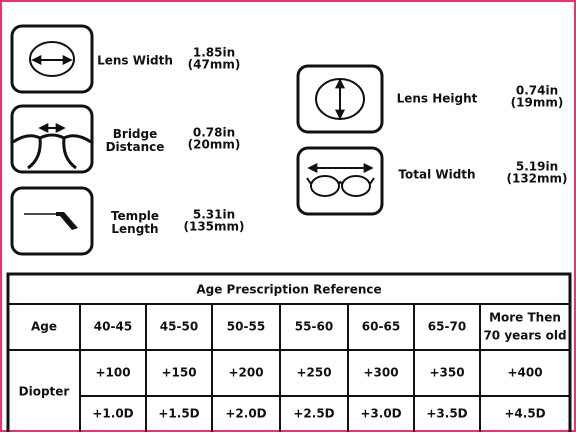 Image resolution: width=576 pixels, height=432 pixels. I want to click on icon-lens-height, so click(340, 99).